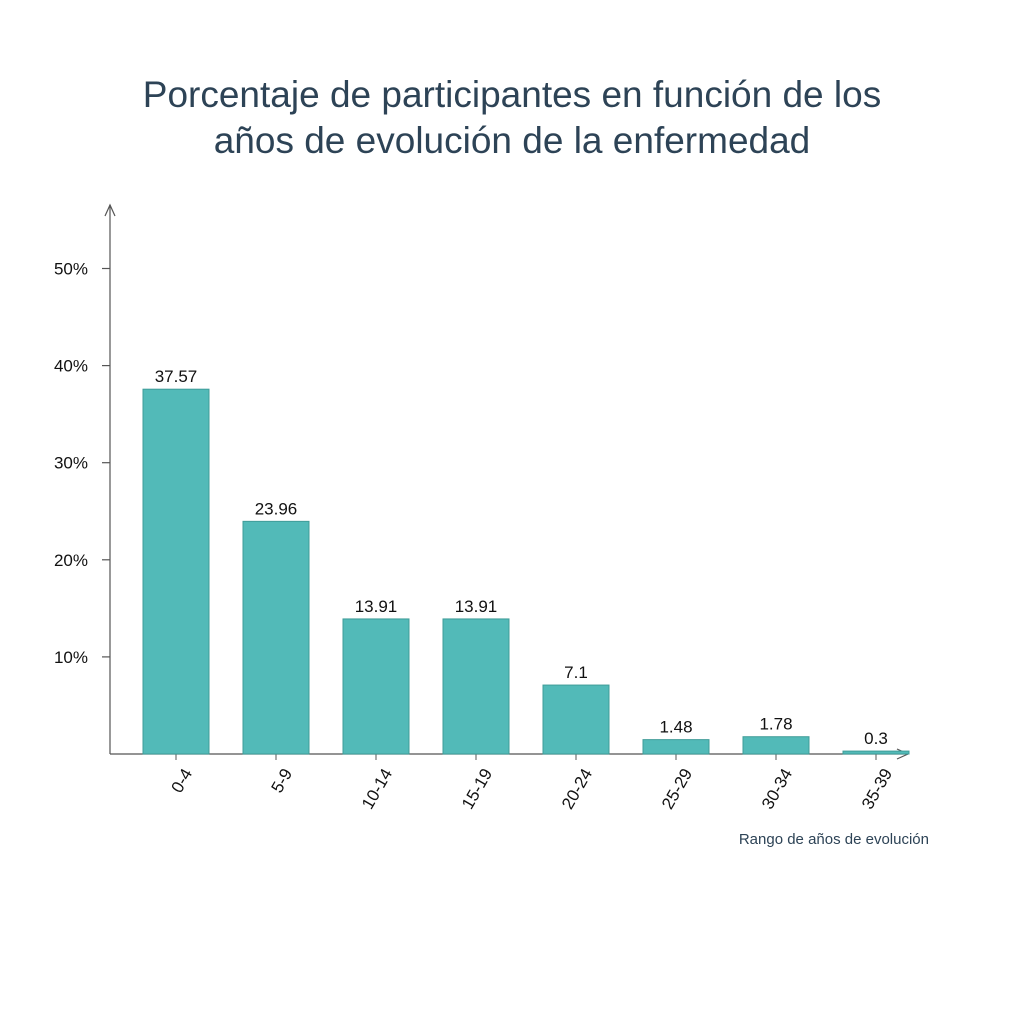  What do you see at coordinates (71, 560) in the screenshot?
I see `y-tick-label: 20%` at bounding box center [71, 560].